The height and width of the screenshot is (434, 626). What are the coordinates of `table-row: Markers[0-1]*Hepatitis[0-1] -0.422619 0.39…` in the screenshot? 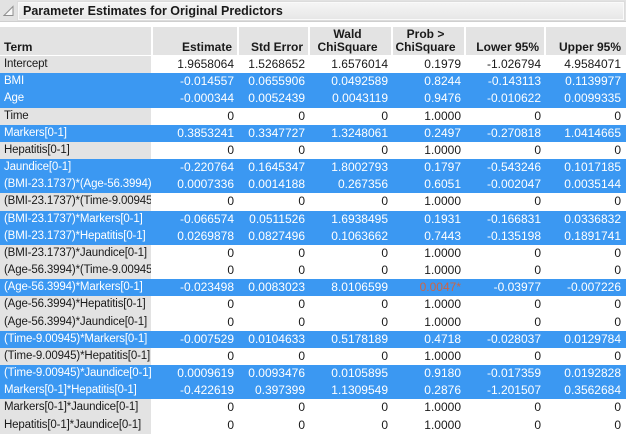 It's located at (313, 391).